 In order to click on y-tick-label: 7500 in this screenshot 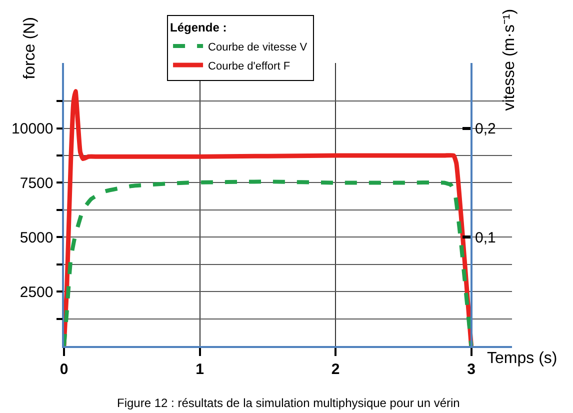, I will do `click(37, 183)`.